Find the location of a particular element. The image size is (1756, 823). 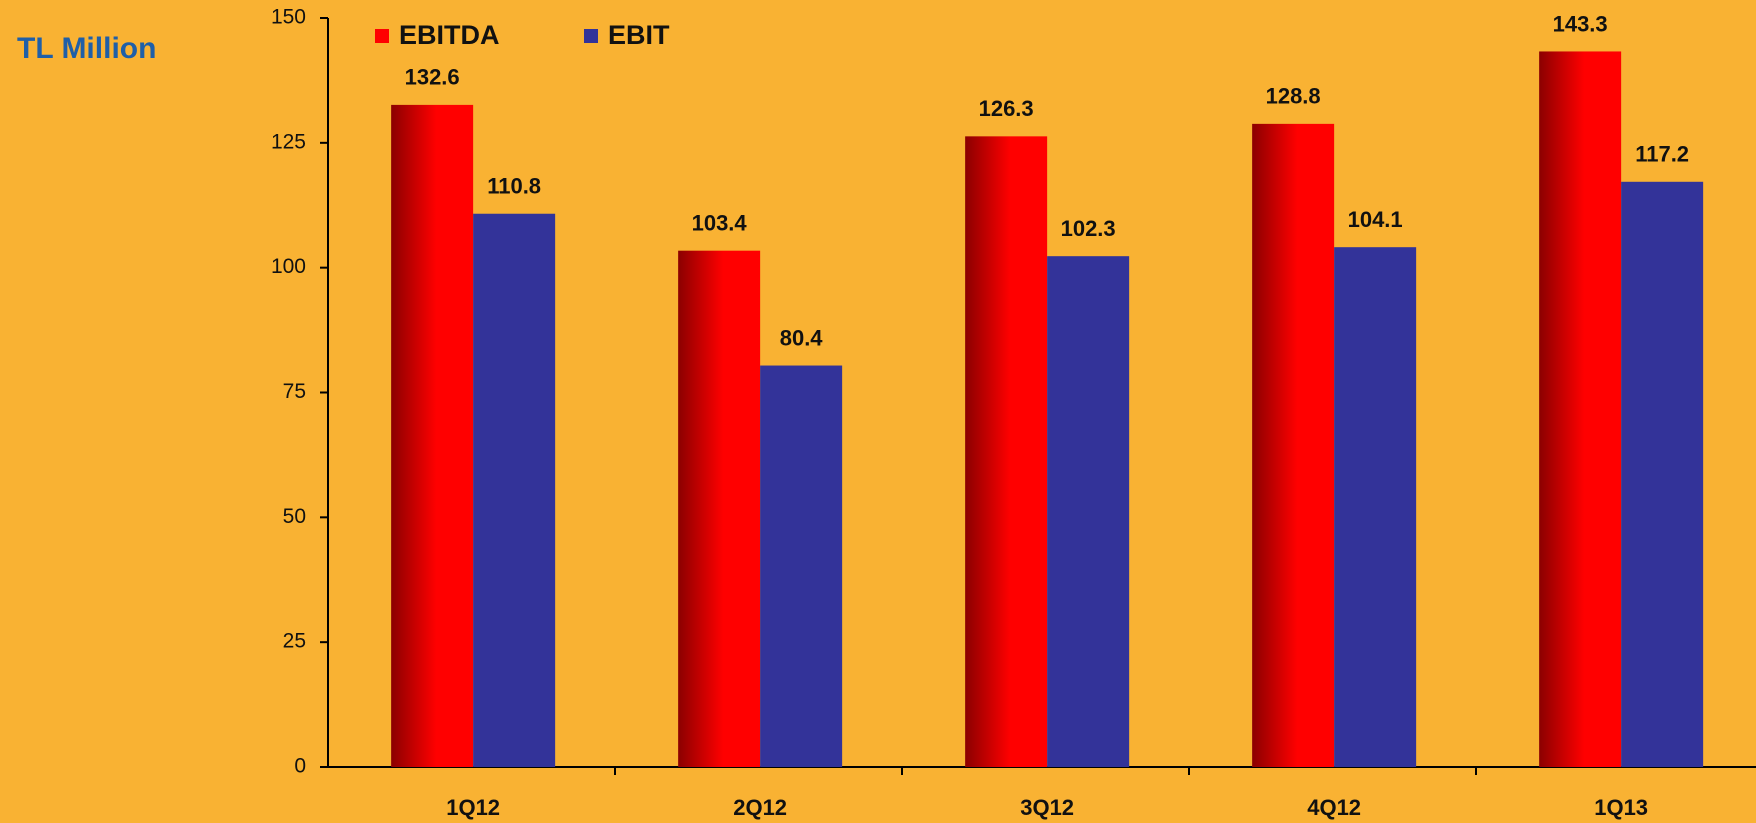

value-label: 143.3 is located at coordinates (1580, 23).